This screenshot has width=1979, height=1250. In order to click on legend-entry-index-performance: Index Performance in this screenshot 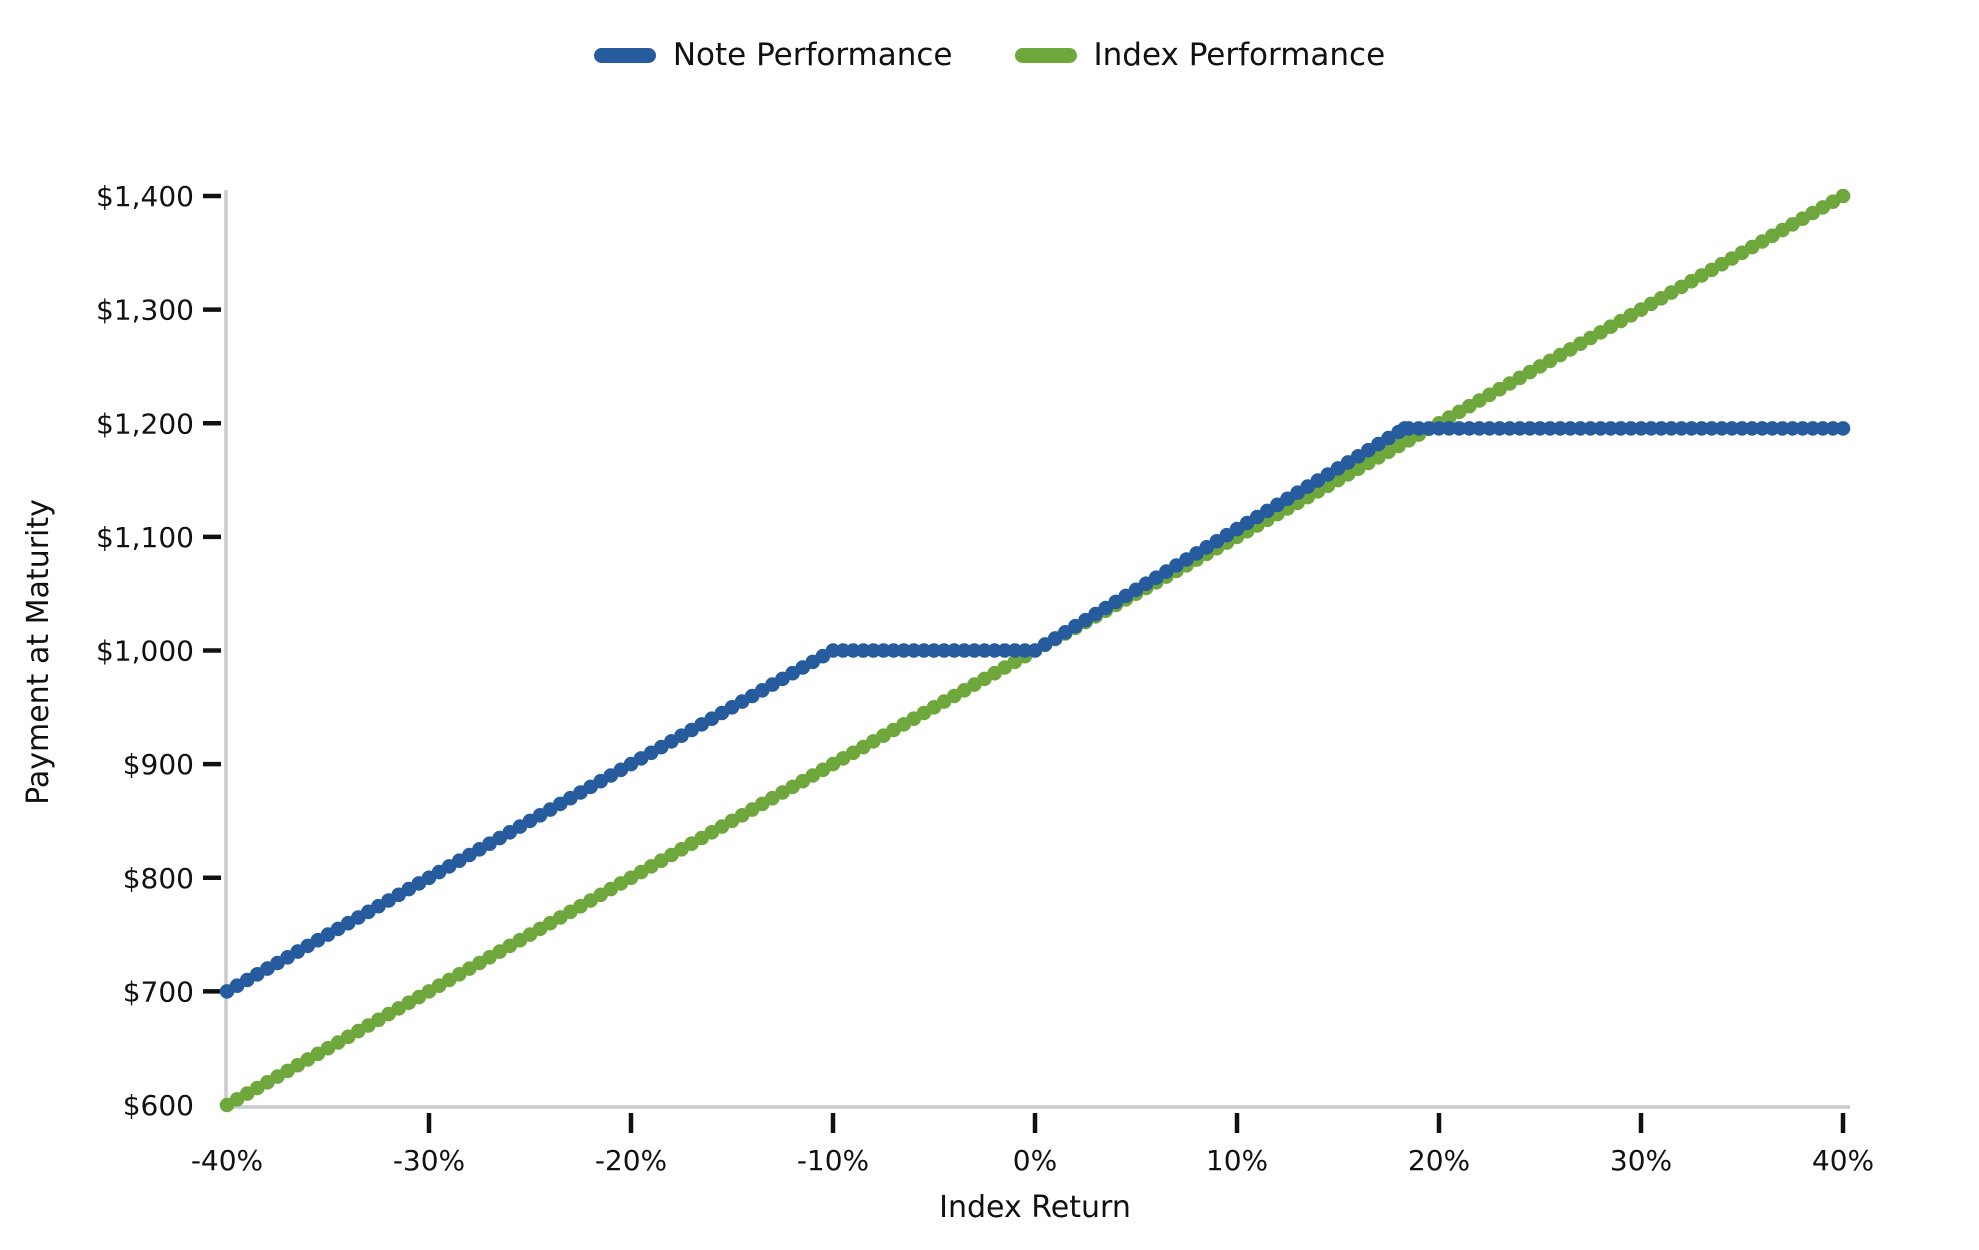, I will do `click(1200, 55)`.